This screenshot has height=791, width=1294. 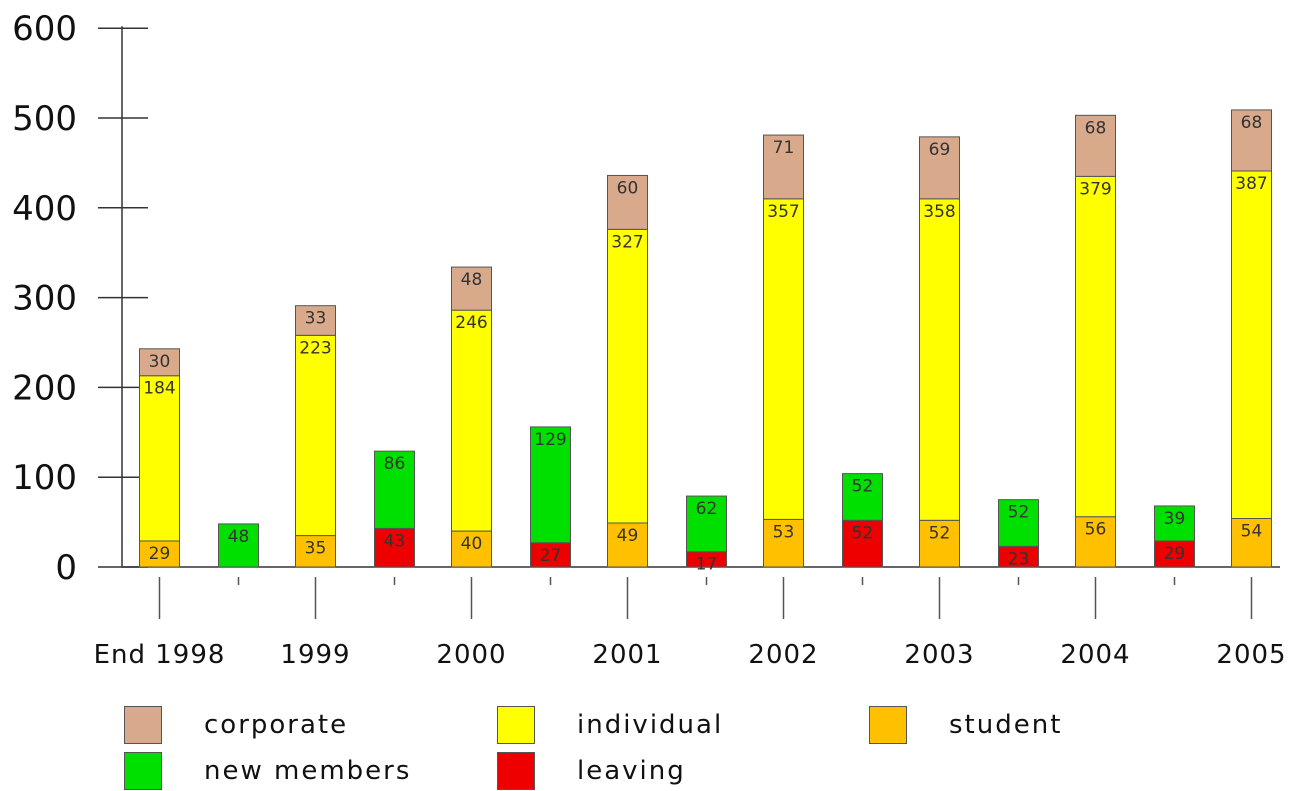 I want to click on change-0-new-members, so click(x=238, y=545).